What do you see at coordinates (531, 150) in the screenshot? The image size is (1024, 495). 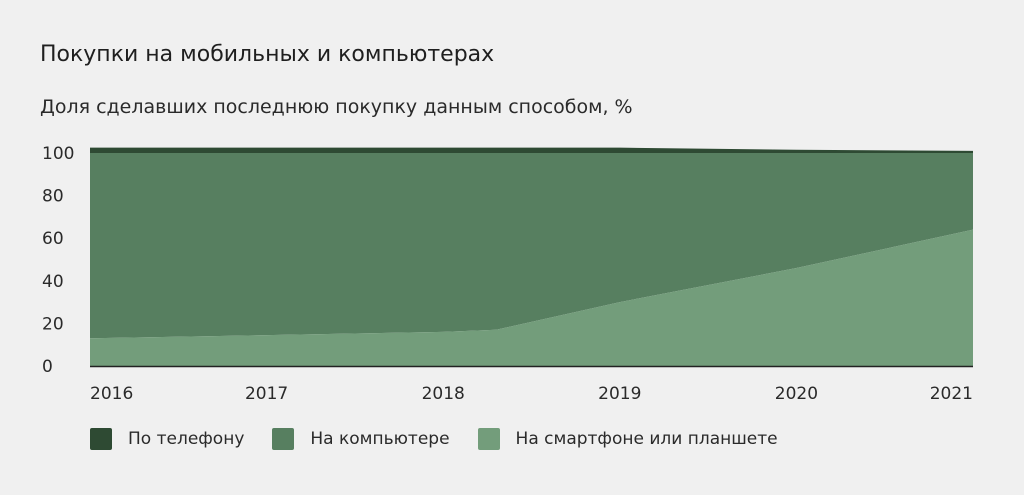 I see `area-phone` at bounding box center [531, 150].